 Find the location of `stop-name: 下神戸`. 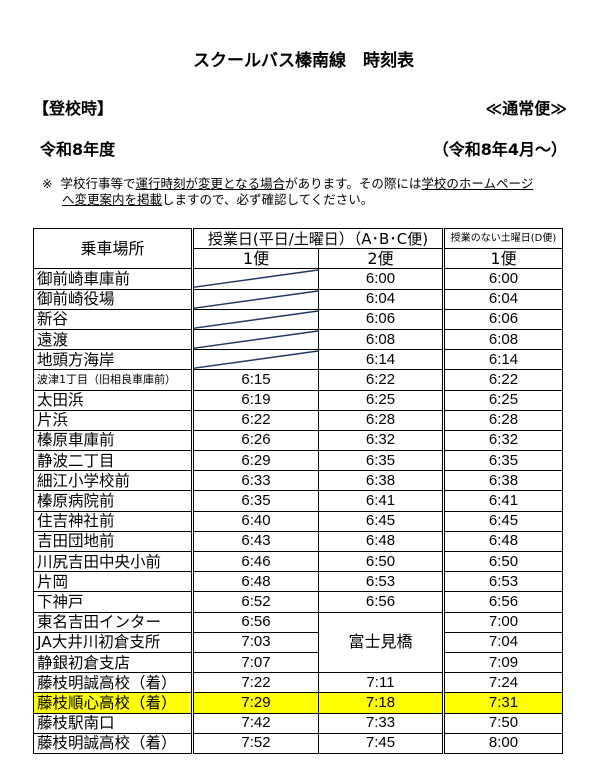

stop-name: 下神戸 is located at coordinates (113, 602).